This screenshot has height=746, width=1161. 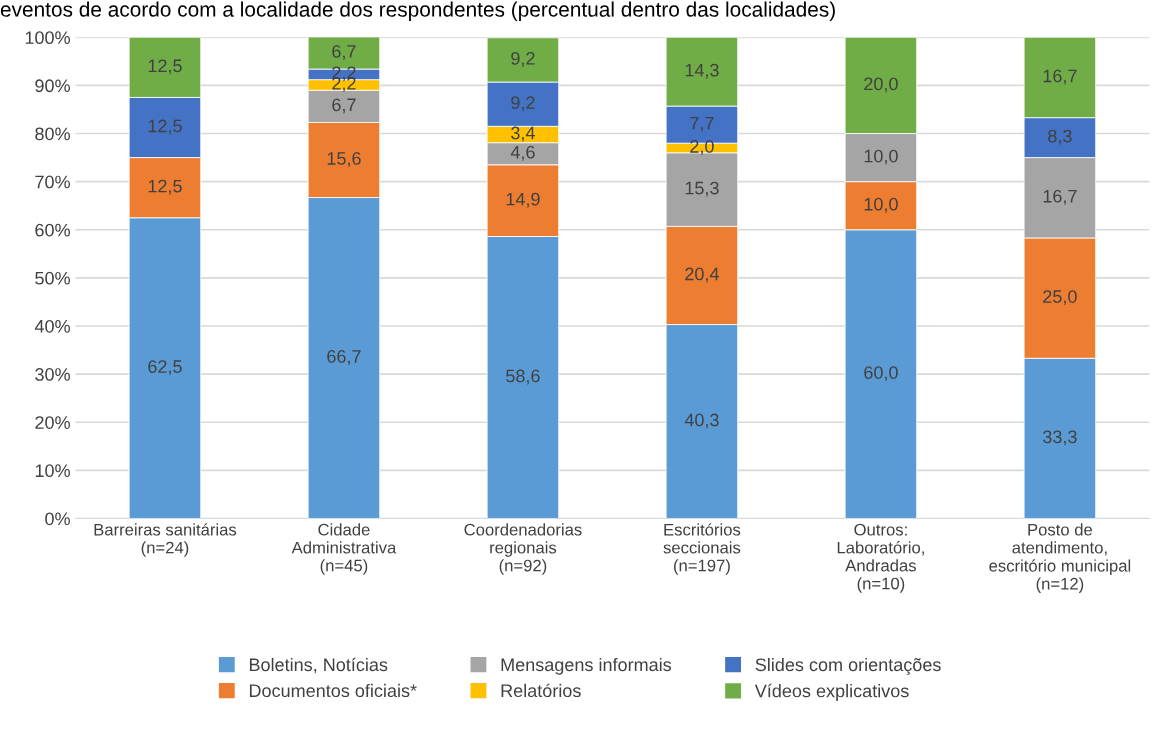 I want to click on data-label: 58,6, so click(x=523, y=377).